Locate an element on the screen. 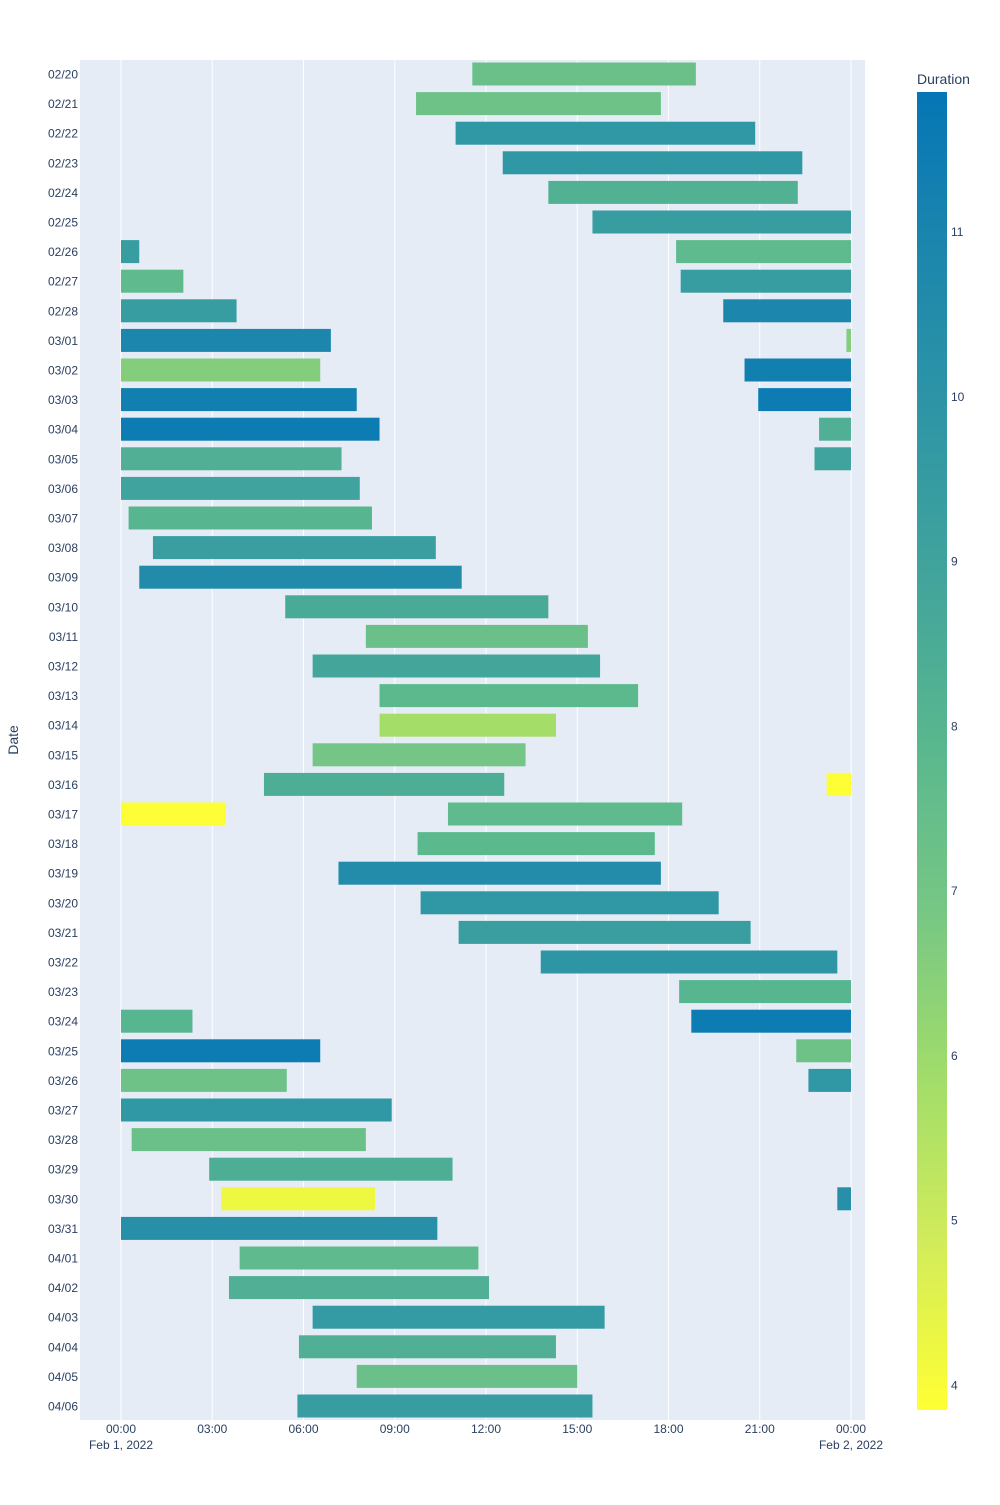 Image resolution: width=1000 pixels, height=1505 pixels. y-tick-label: 03/30 is located at coordinates (63, 1199).